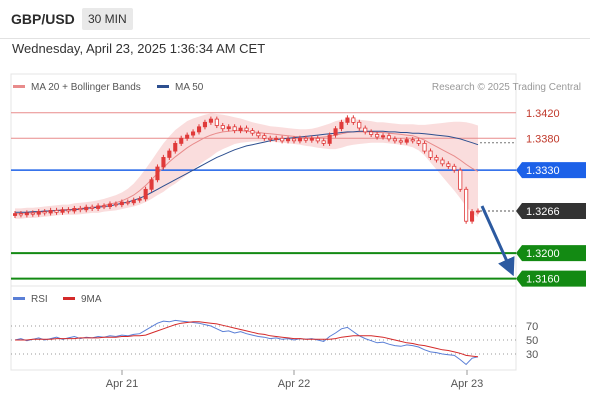 The width and height of the screenshot is (590, 400). Describe the element at coordinates (532, 341) in the screenshot. I see `rsi-level-label: 50` at that location.